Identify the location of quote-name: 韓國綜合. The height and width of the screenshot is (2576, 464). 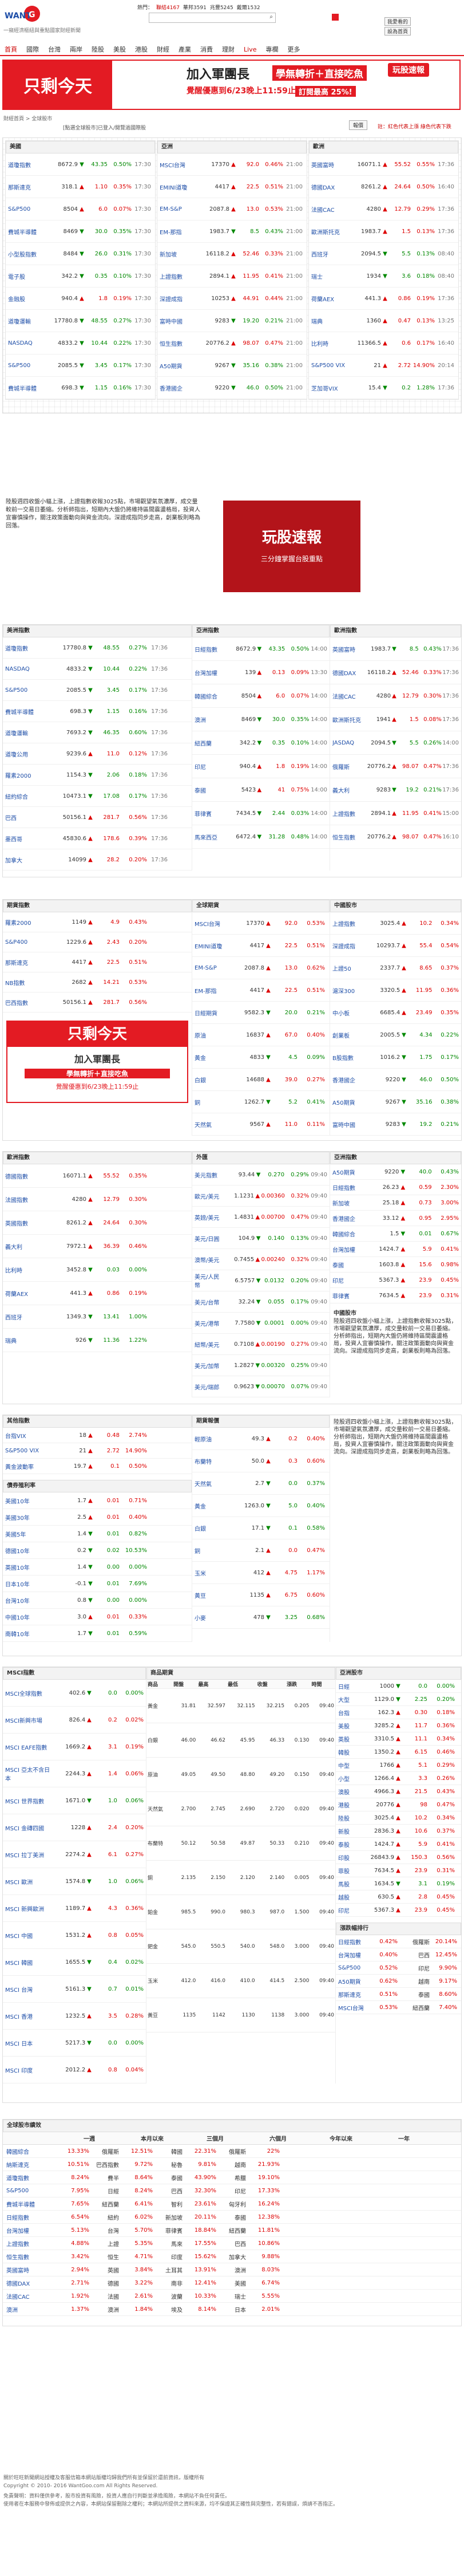
(343, 1234).